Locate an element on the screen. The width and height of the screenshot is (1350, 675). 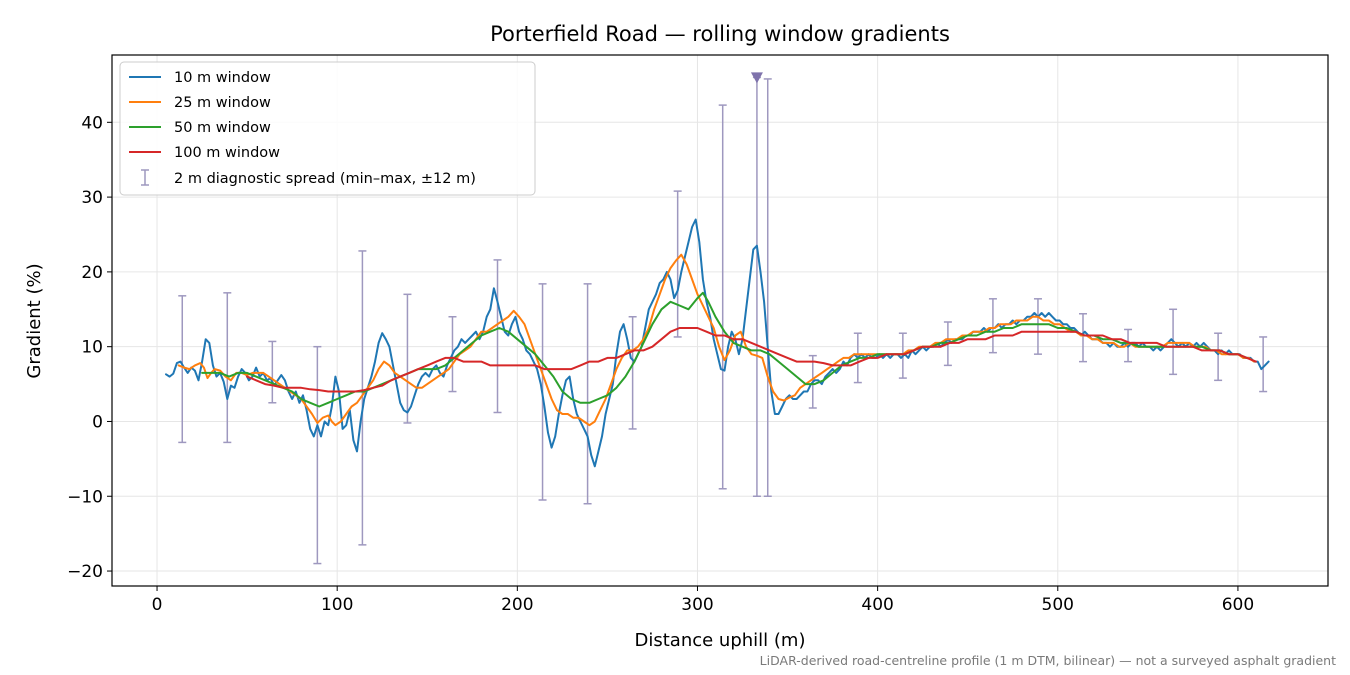
legend-label-errorbar: 2 m diagnostic spread (min–max, ±12 m) is located at coordinates (325, 179).